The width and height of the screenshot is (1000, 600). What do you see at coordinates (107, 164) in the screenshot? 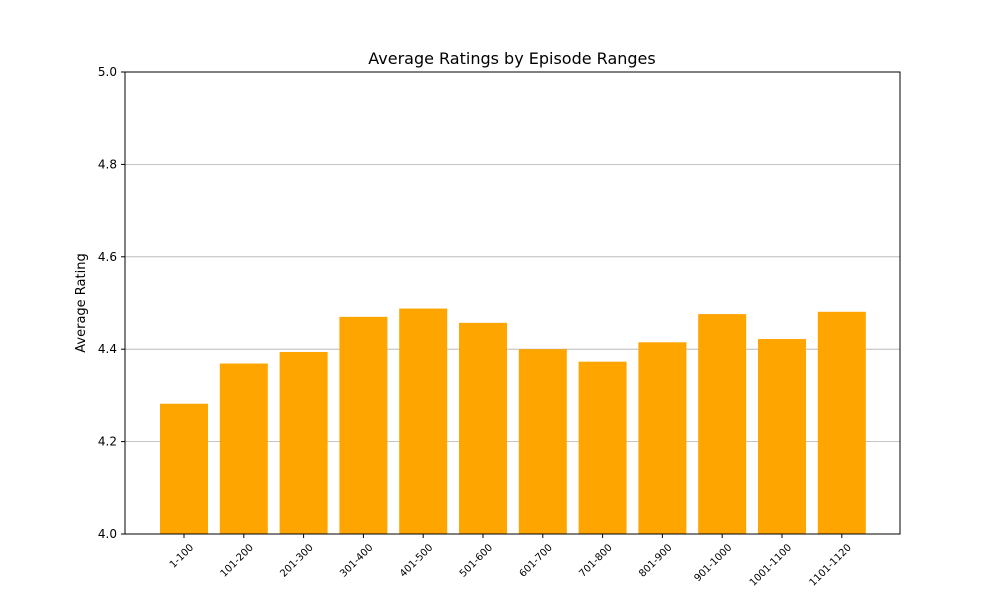
I see `y-tick-label: 4.8` at bounding box center [107, 164].